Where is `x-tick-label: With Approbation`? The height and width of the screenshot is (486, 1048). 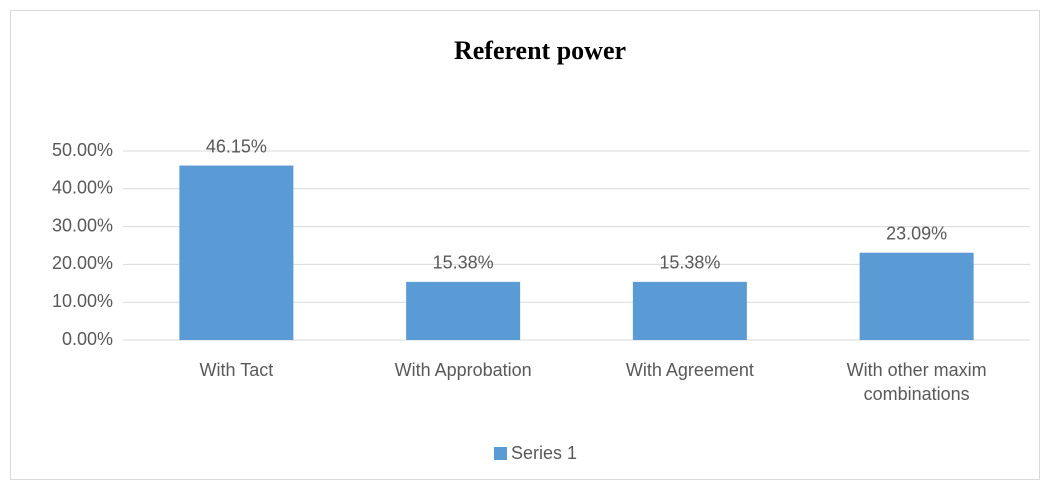
x-tick-label: With Approbation is located at coordinates (463, 370).